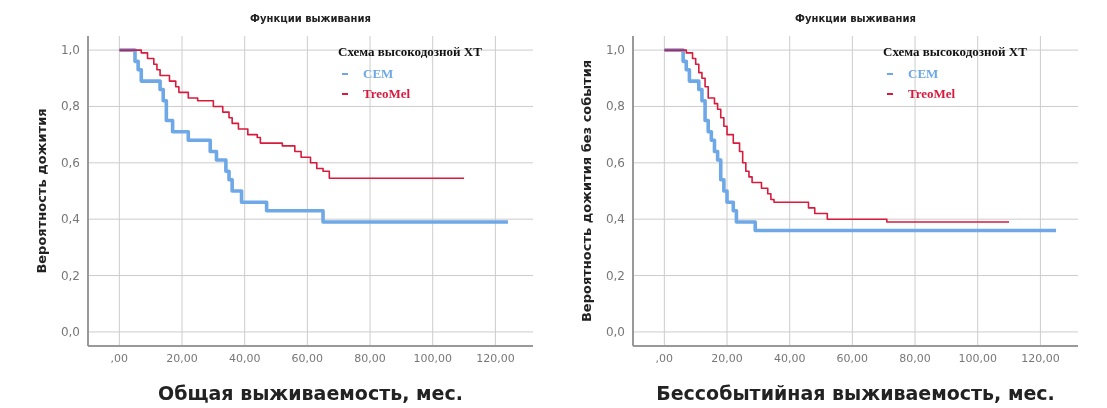 This screenshot has width=1107, height=408. Describe the element at coordinates (586, 191) in the screenshot. I see `y-axis-title: Вероятность дожития без события` at that location.